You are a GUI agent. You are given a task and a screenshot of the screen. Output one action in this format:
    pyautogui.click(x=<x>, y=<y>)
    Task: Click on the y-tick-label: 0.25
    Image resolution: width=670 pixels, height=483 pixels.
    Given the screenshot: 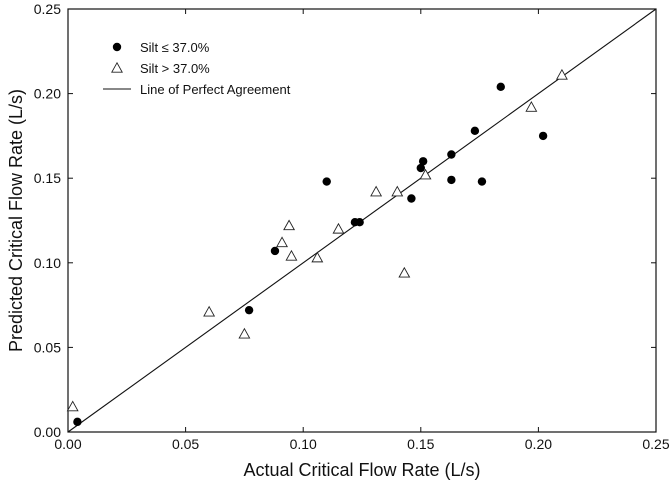 What is the action you would take?
    pyautogui.click(x=47, y=9)
    